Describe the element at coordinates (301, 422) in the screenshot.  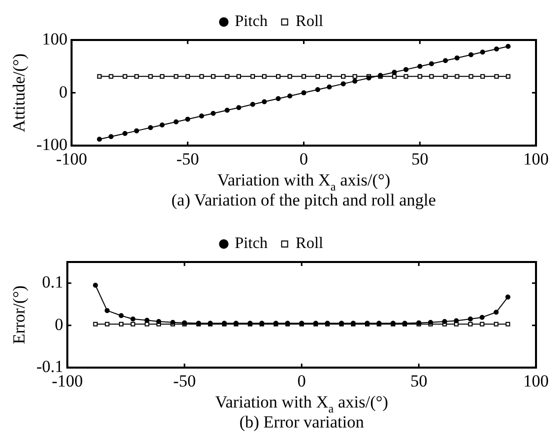
I see `text: (b) Error variation` at that location.